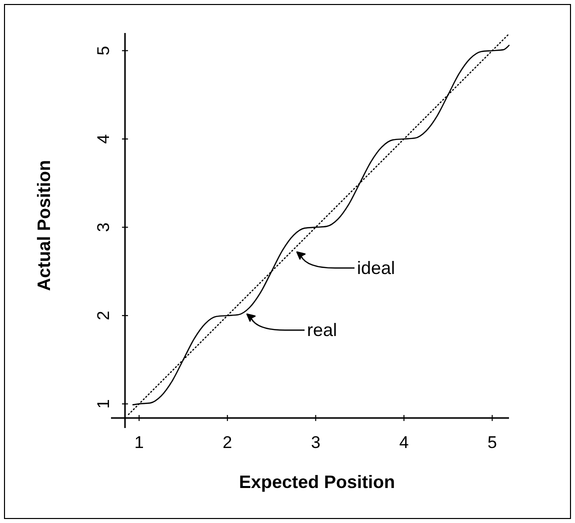 The image size is (575, 523). What do you see at coordinates (103, 404) in the screenshot?
I see `y-tick-label: 1` at bounding box center [103, 404].